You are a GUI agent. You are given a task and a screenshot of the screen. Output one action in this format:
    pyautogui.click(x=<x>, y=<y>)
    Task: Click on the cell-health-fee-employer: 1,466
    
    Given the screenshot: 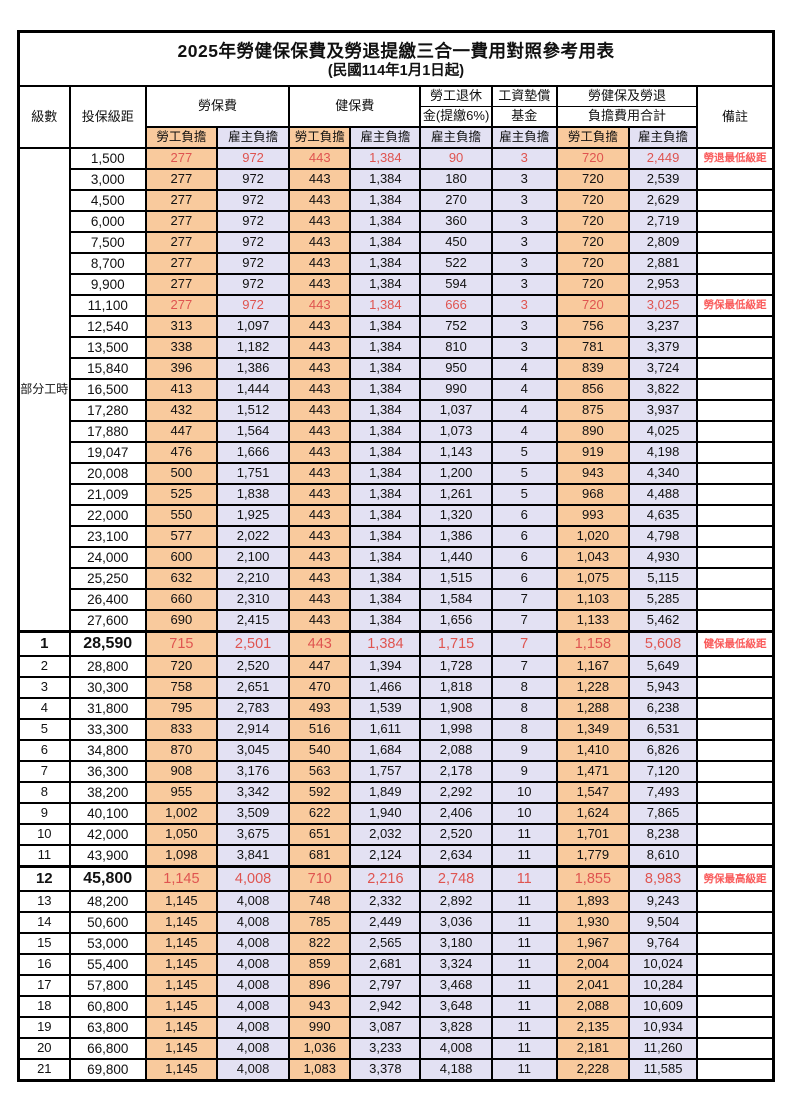 What is the action you would take?
    pyautogui.click(x=385, y=687)
    